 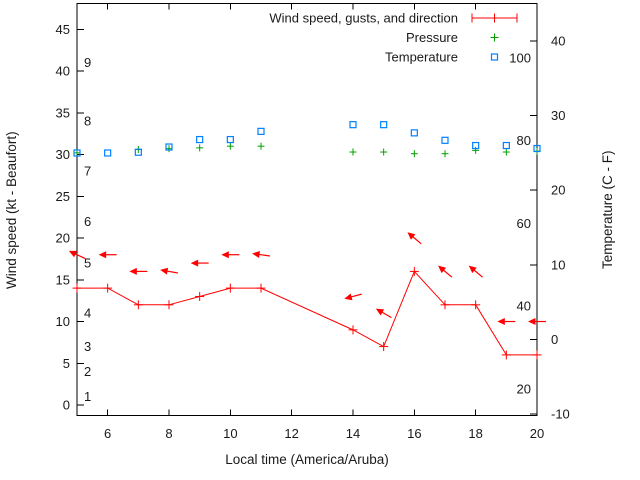 I want to click on y-tick-label: 35, so click(x=63, y=112).